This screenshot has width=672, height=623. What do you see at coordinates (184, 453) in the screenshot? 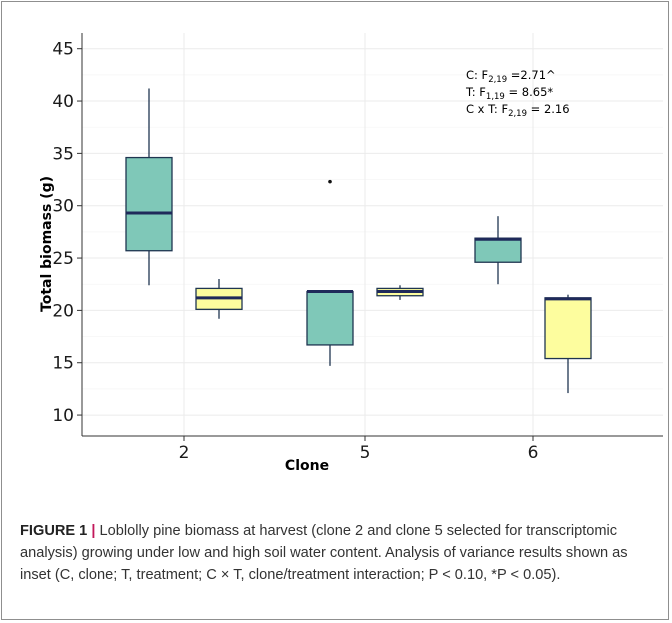
I see `x-tick-label: 2` at bounding box center [184, 453].